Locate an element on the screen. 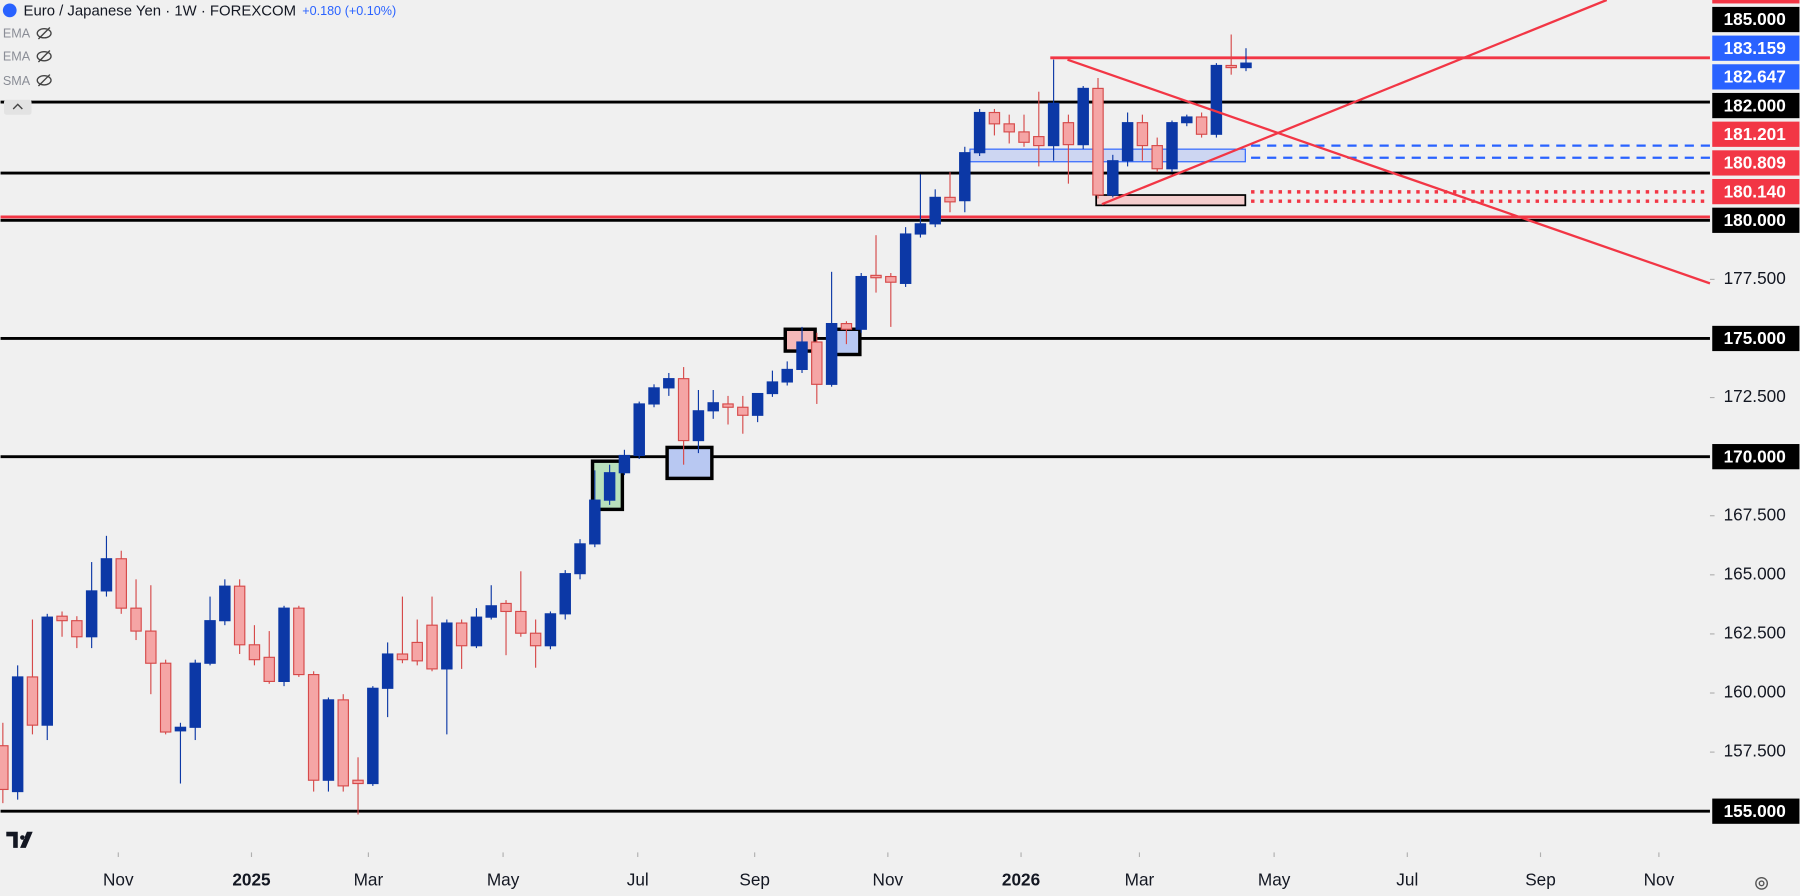  highlight-box is located at coordinates (689, 463).